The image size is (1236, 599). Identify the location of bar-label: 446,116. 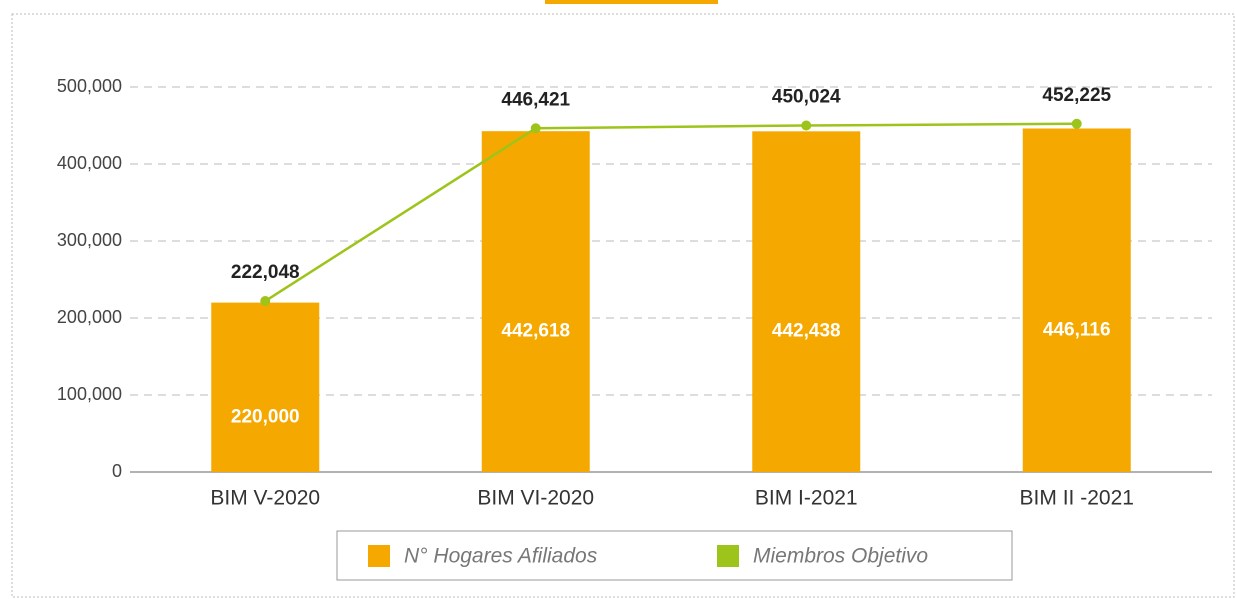
(1077, 329).